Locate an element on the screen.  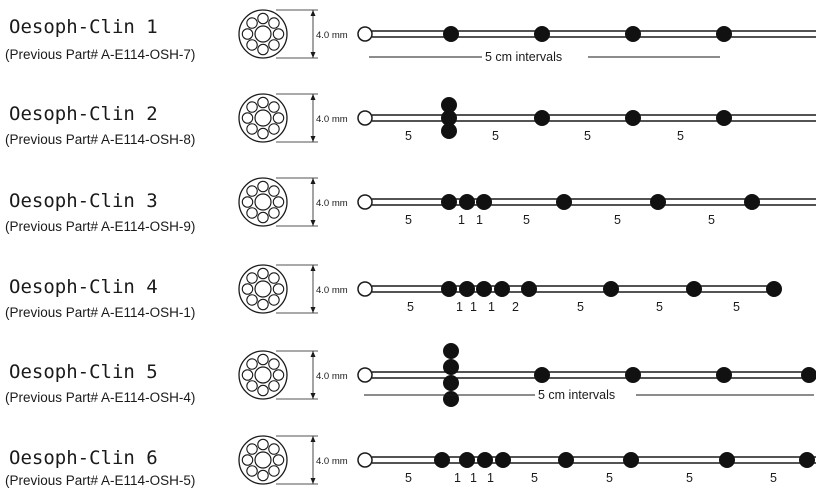
spacing-label: 2 is located at coordinates (515, 307).